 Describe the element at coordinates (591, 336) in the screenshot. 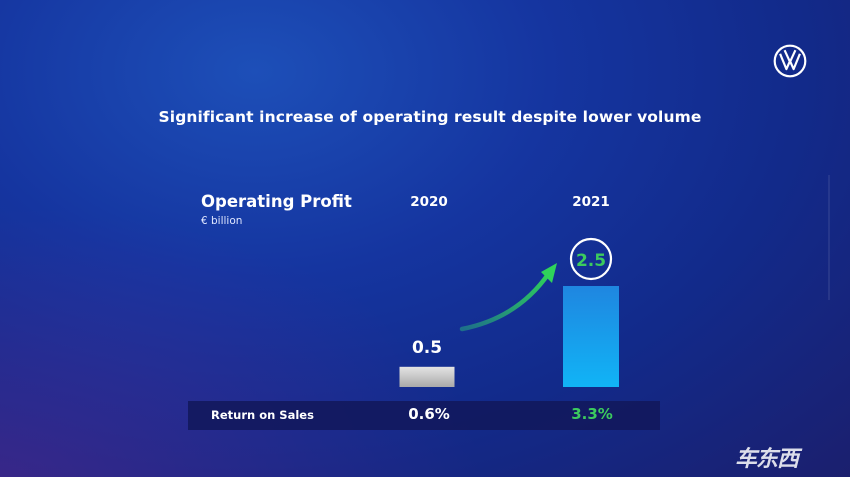

I see `bar-2021` at that location.